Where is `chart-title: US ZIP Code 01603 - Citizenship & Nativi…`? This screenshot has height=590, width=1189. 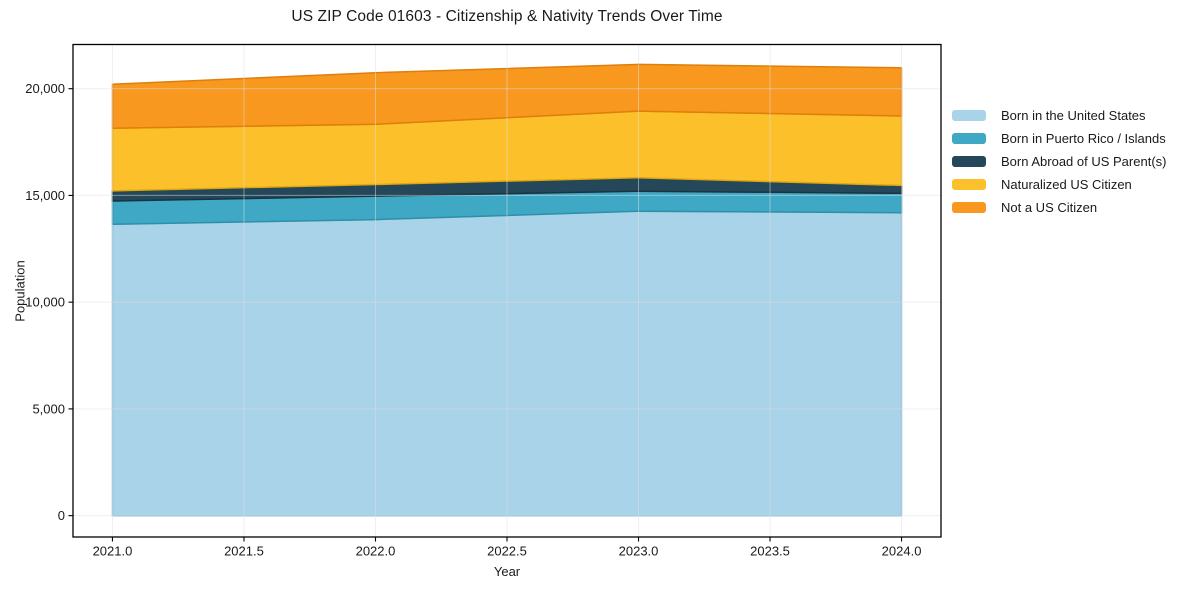 chart-title: US ZIP Code 01603 - Citizenship & Nativi… is located at coordinates (507, 16).